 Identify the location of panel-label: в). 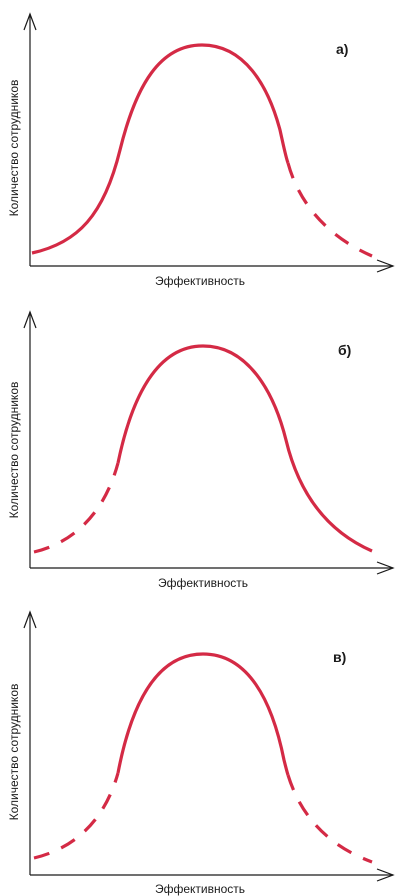
(339, 657).